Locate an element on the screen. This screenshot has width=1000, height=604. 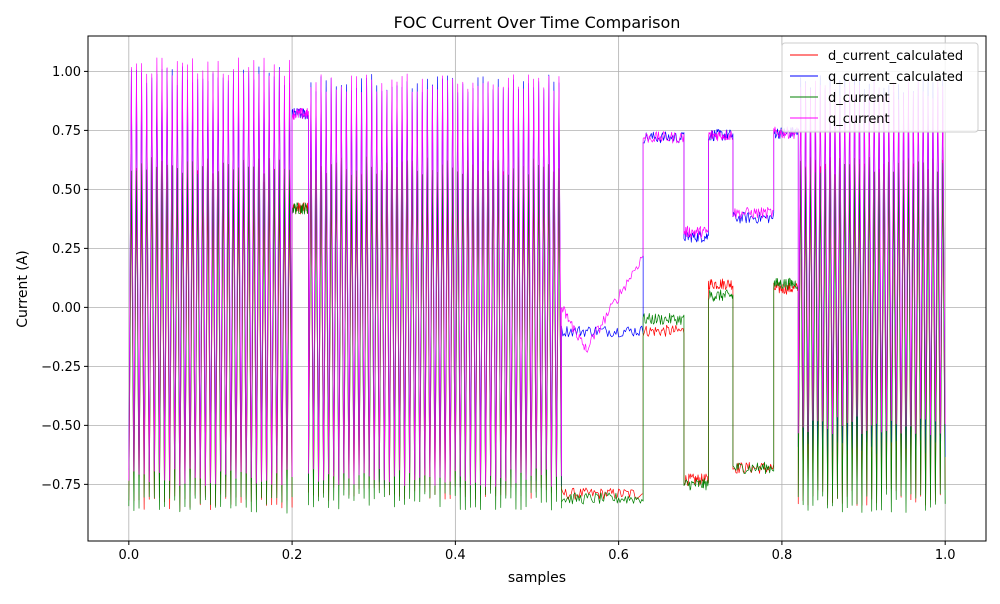
y-tick-label: −0.50 is located at coordinates (61, 426).